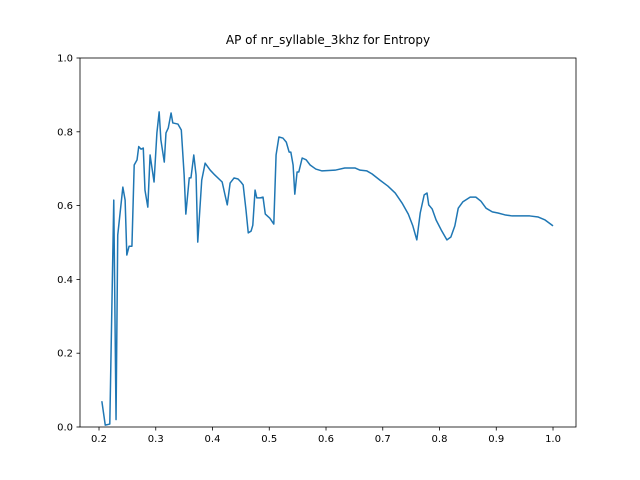  I want to click on x-tick-label: 0.2, so click(99, 439).